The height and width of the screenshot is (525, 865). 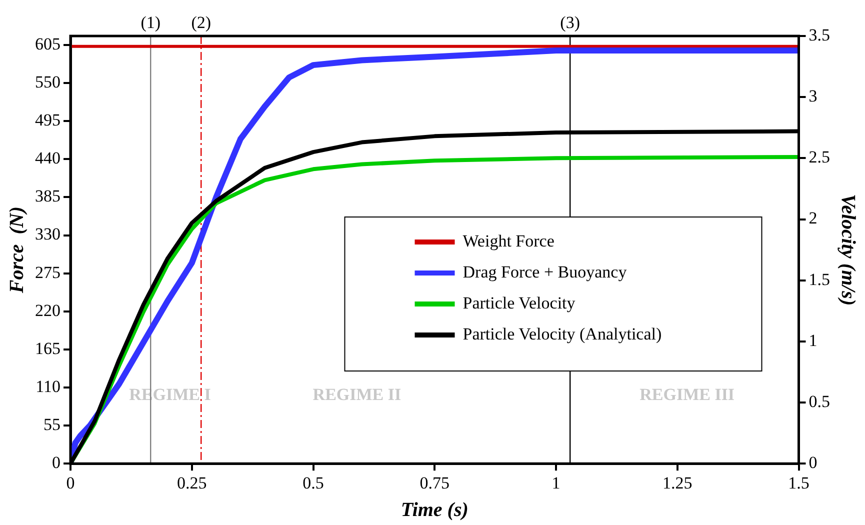 I want to click on y-tick-label: 110, so click(x=48, y=386).